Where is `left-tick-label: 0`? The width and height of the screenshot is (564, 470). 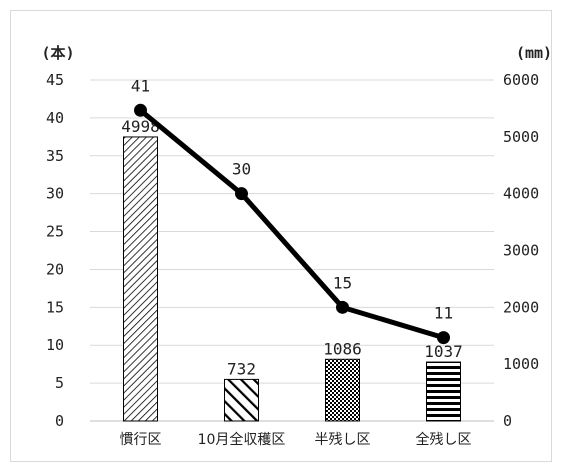 left-tick-label: 0 is located at coordinates (59, 421).